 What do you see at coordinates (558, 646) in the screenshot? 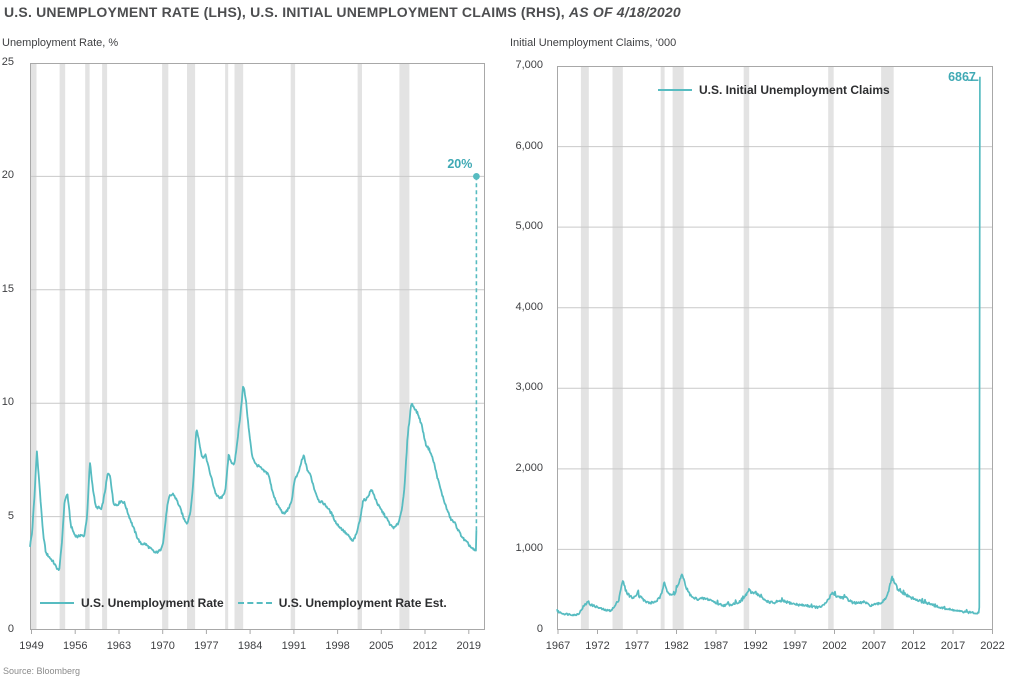
I see `x-tick-label: 1967` at bounding box center [558, 646].